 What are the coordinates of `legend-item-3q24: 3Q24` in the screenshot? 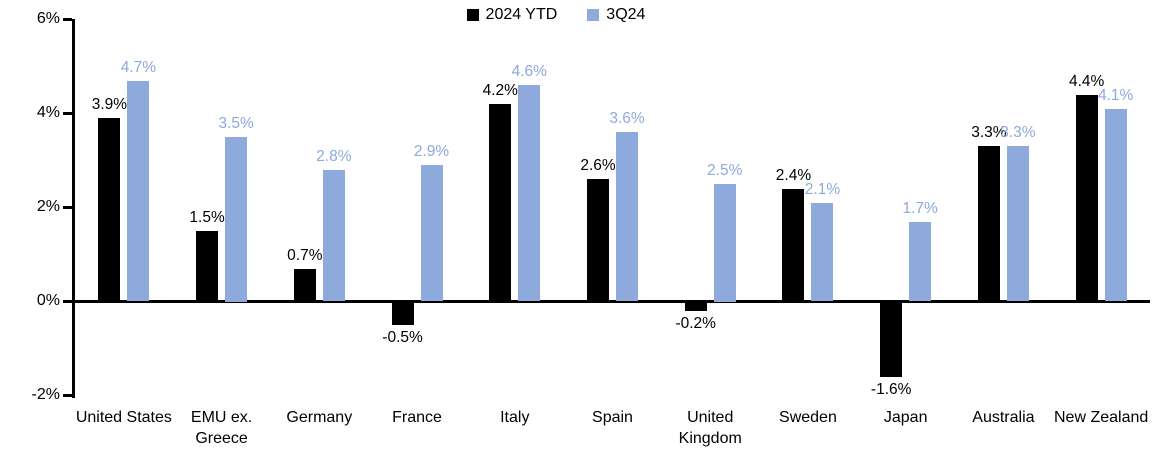 It's located at (616, 15).